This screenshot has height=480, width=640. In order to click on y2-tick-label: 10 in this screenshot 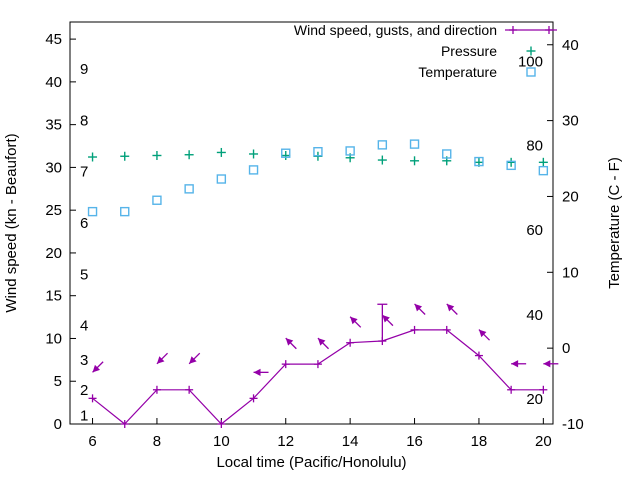, I will do `click(570, 272)`.